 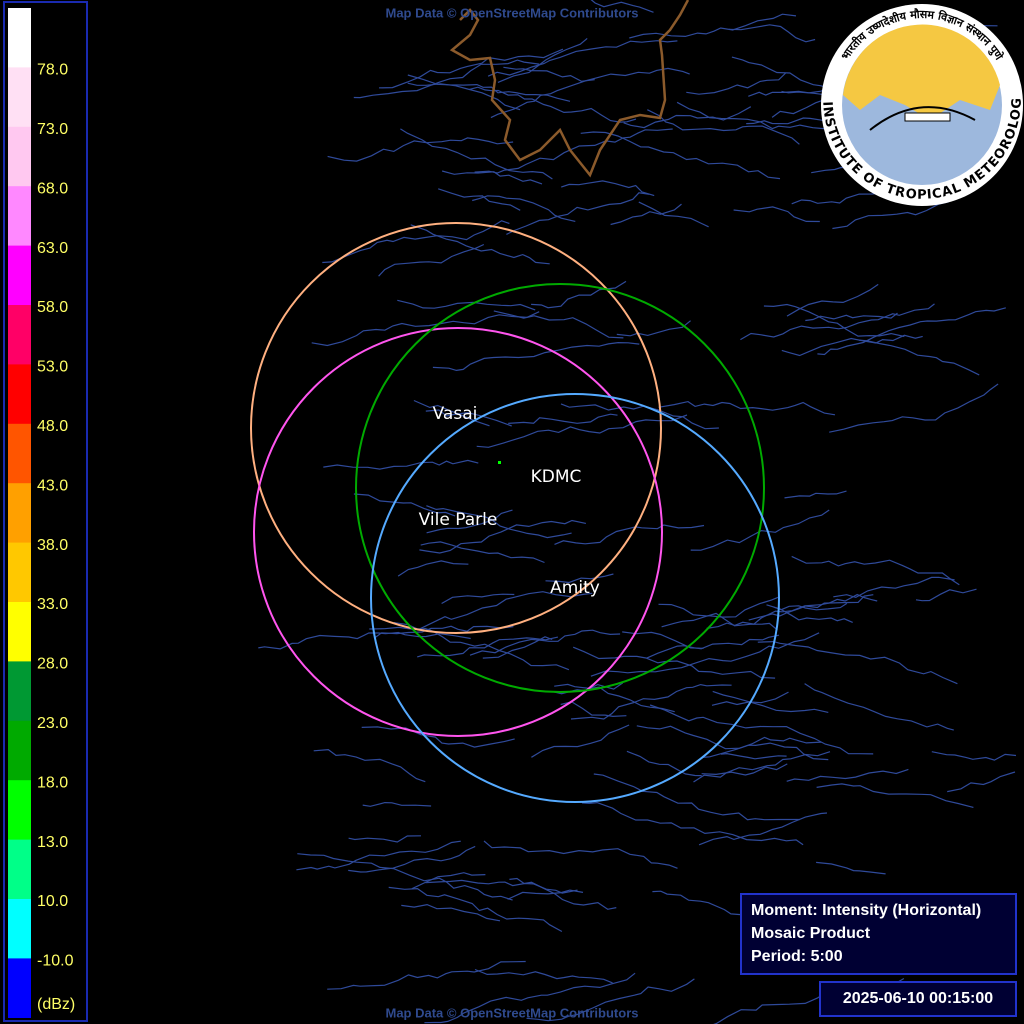 What do you see at coordinates (52, 782) in the screenshot?
I see `legend-label: 18.0` at bounding box center [52, 782].